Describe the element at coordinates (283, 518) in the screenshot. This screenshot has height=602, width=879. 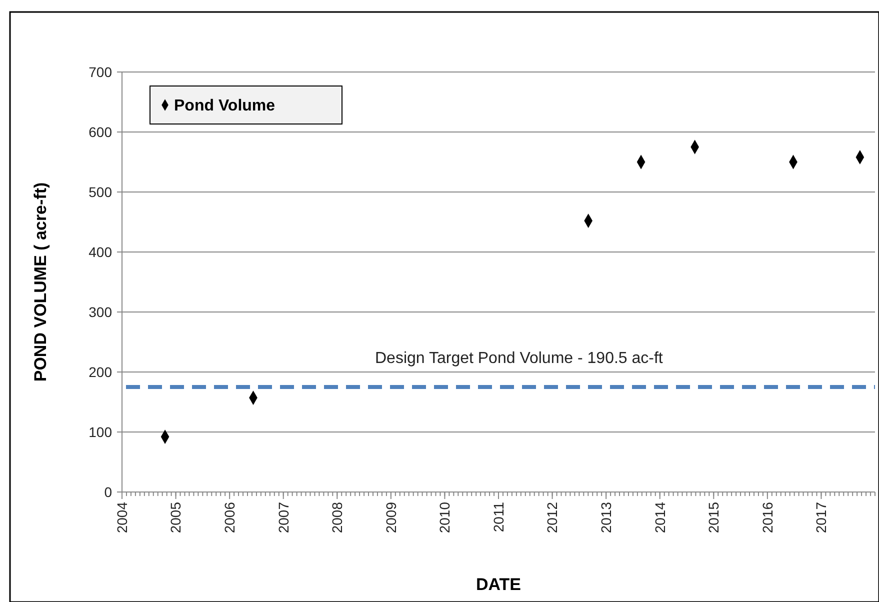
I see `x-tick-label: 2007` at that location.